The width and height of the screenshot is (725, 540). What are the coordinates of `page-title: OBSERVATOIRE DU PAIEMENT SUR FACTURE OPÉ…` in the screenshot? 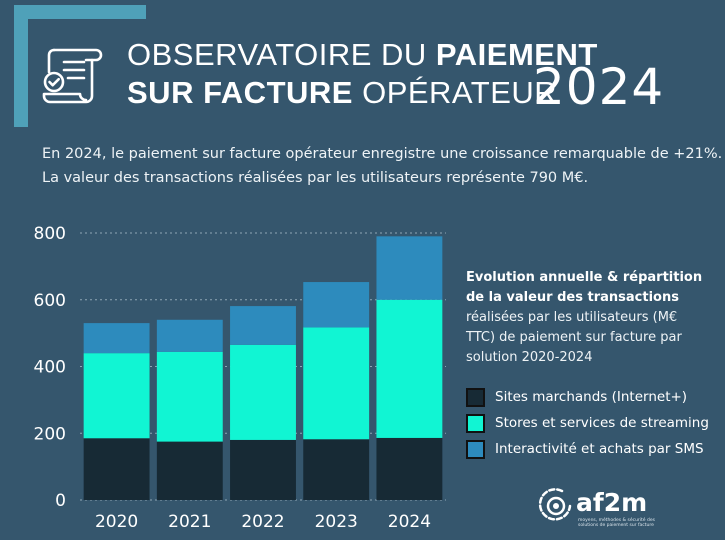 It's located at (362, 74).